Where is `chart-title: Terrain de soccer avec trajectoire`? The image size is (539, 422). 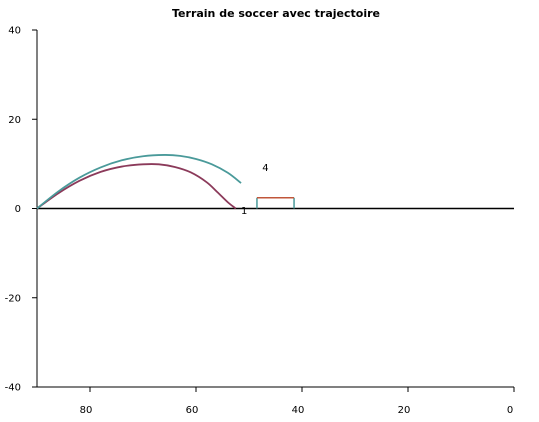 chart-title: Terrain de soccer avec trajectoire is located at coordinates (276, 13).